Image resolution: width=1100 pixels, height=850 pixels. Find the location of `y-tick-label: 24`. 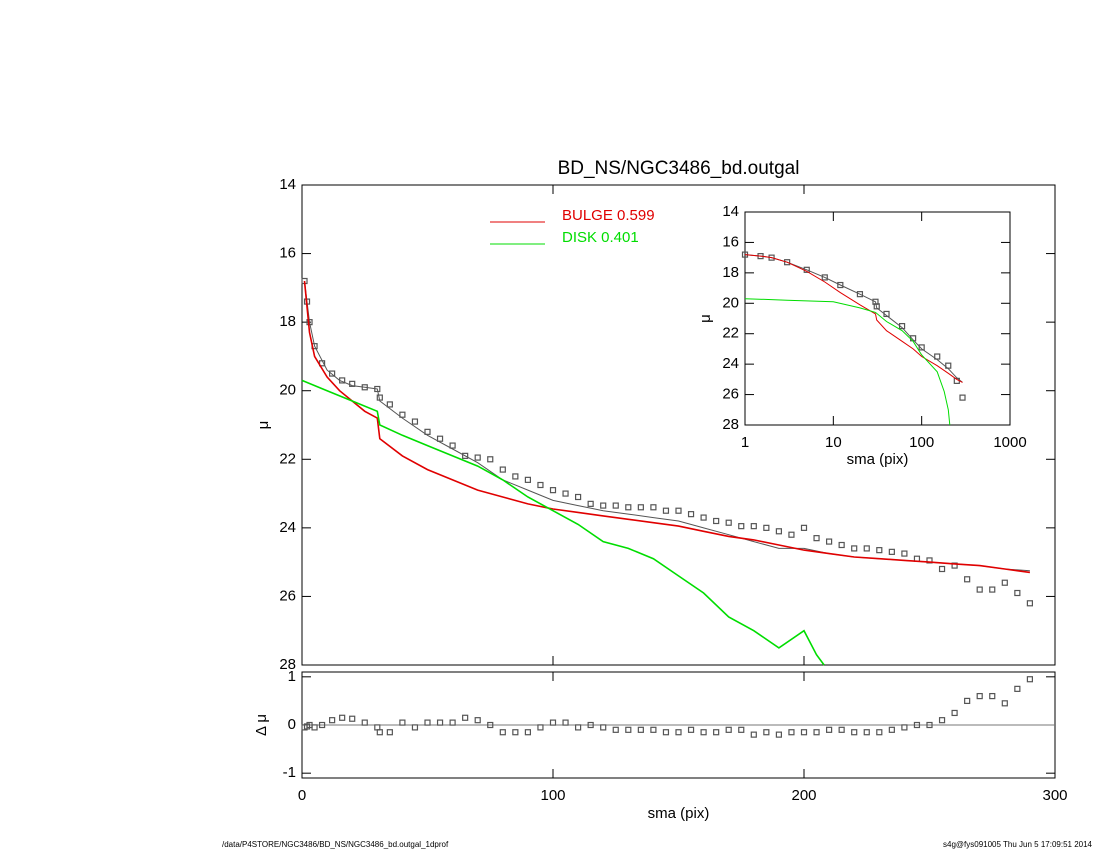

y-tick-label: 24 is located at coordinates (730, 363).